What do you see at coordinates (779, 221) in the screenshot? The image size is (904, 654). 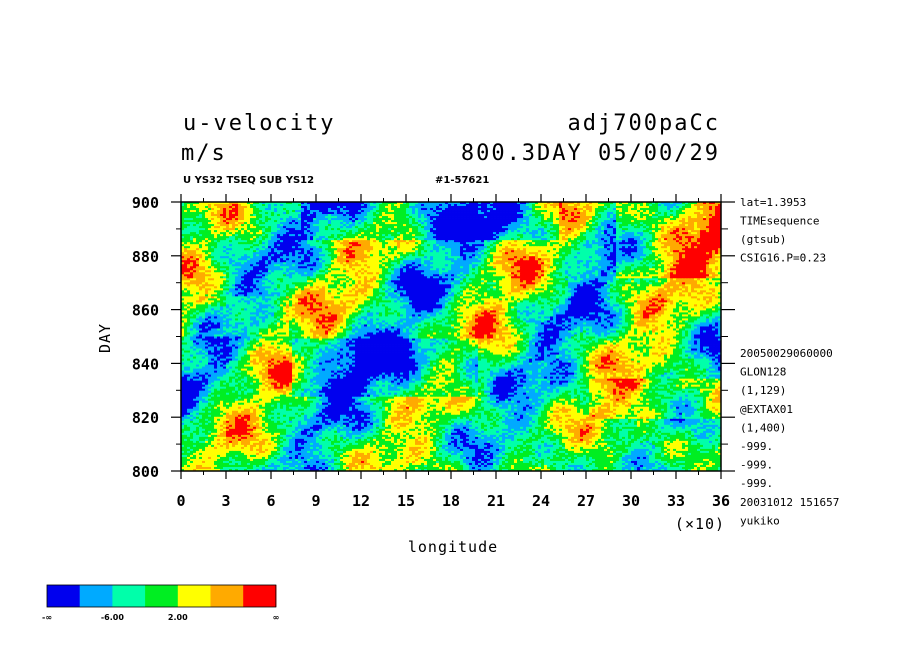 I see `side-info-line: TIMEsequence` at bounding box center [779, 221].